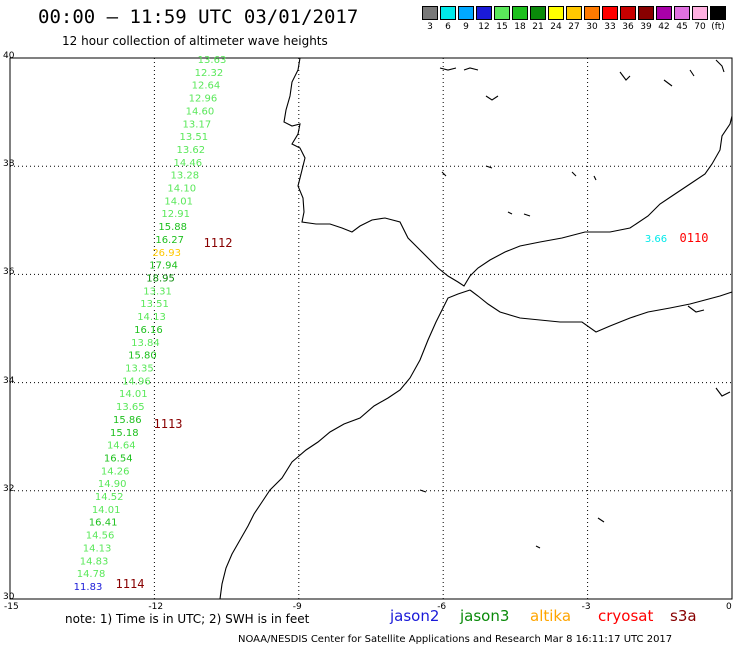  What do you see at coordinates (574, 27) in the screenshot?
I see `scale-label: 27` at bounding box center [574, 27].